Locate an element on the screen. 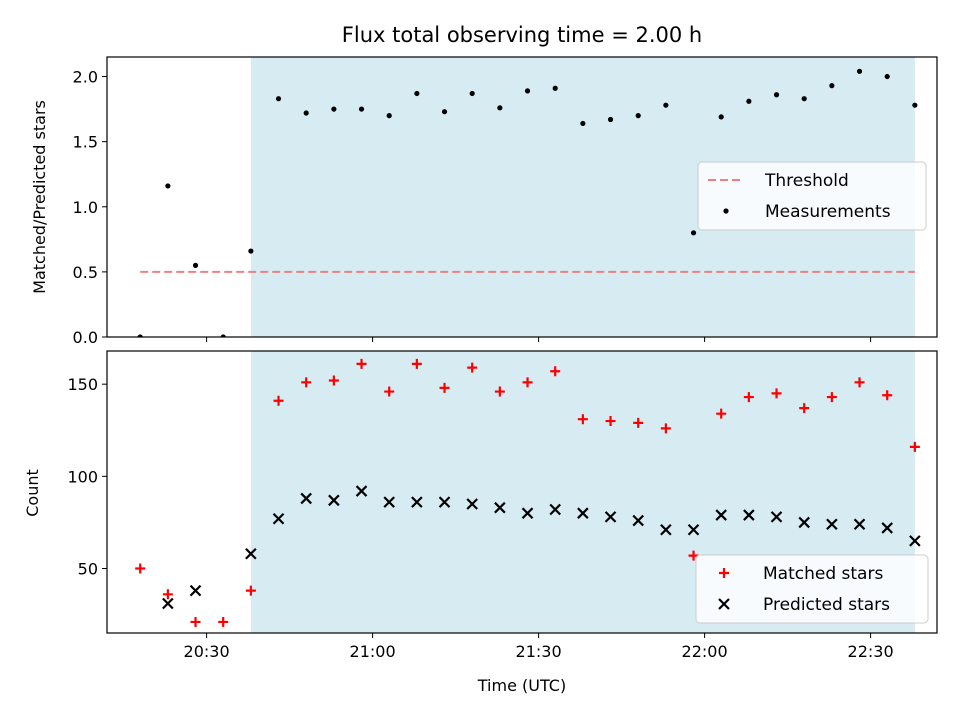  x-tick-label: 21:00 is located at coordinates (373, 651).